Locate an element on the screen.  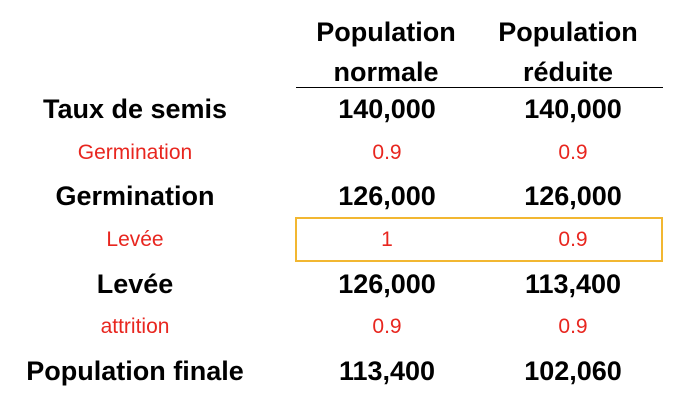
value-reduite: 113,400 is located at coordinates (573, 284).